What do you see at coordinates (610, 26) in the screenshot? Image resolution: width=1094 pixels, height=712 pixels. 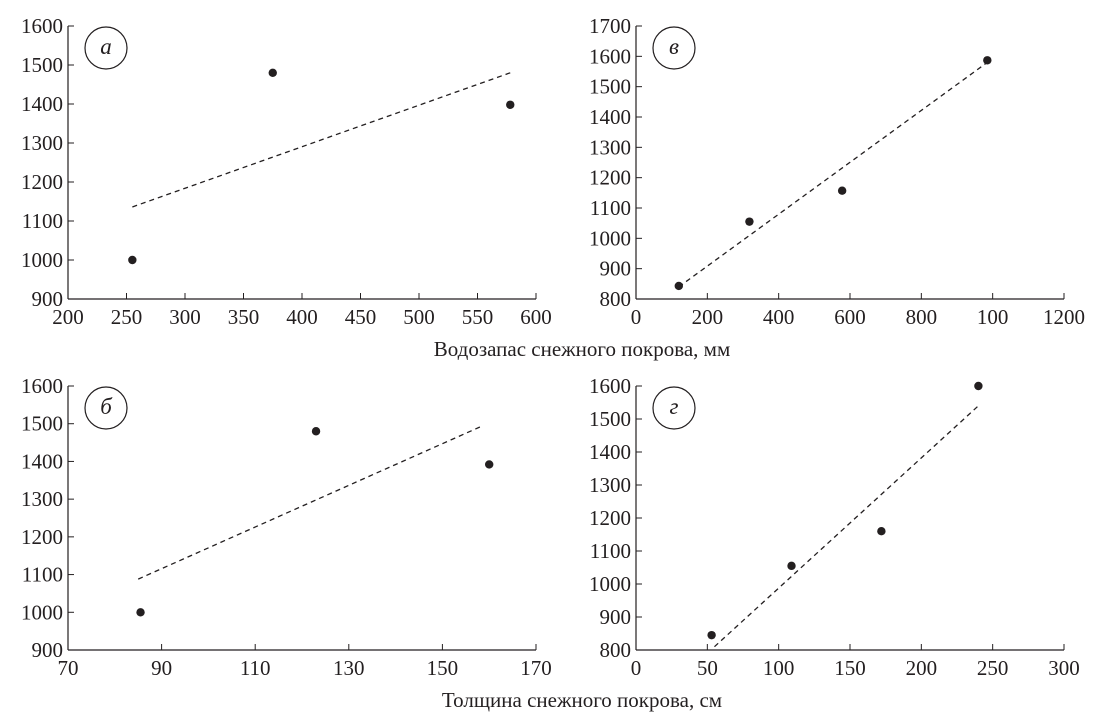 I see `y-tick-label: 1700` at bounding box center [610, 26].